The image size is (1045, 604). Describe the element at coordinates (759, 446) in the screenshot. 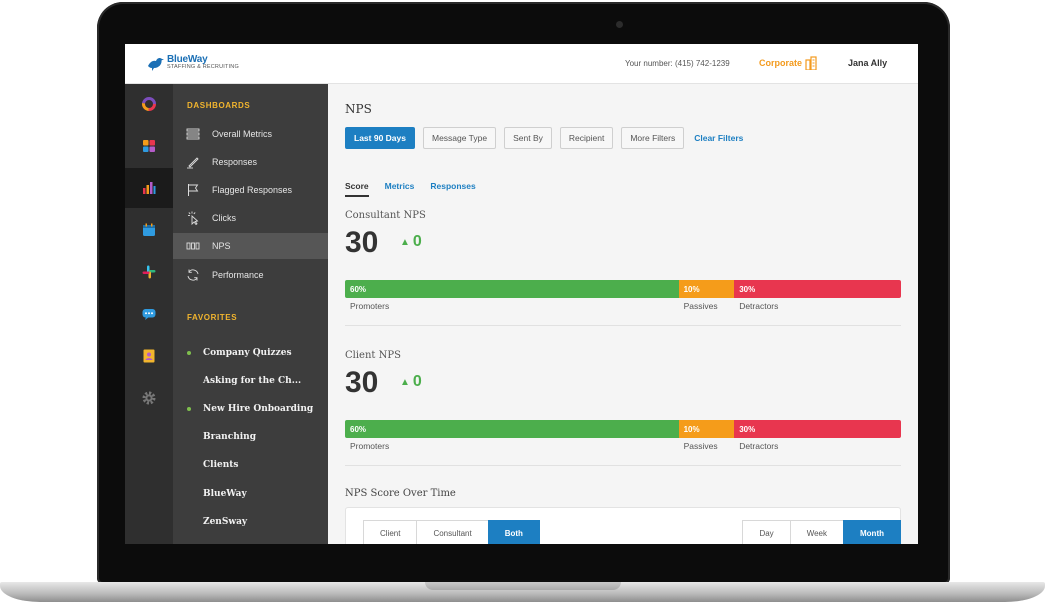

I see `detractors-label: Detractors` at that location.